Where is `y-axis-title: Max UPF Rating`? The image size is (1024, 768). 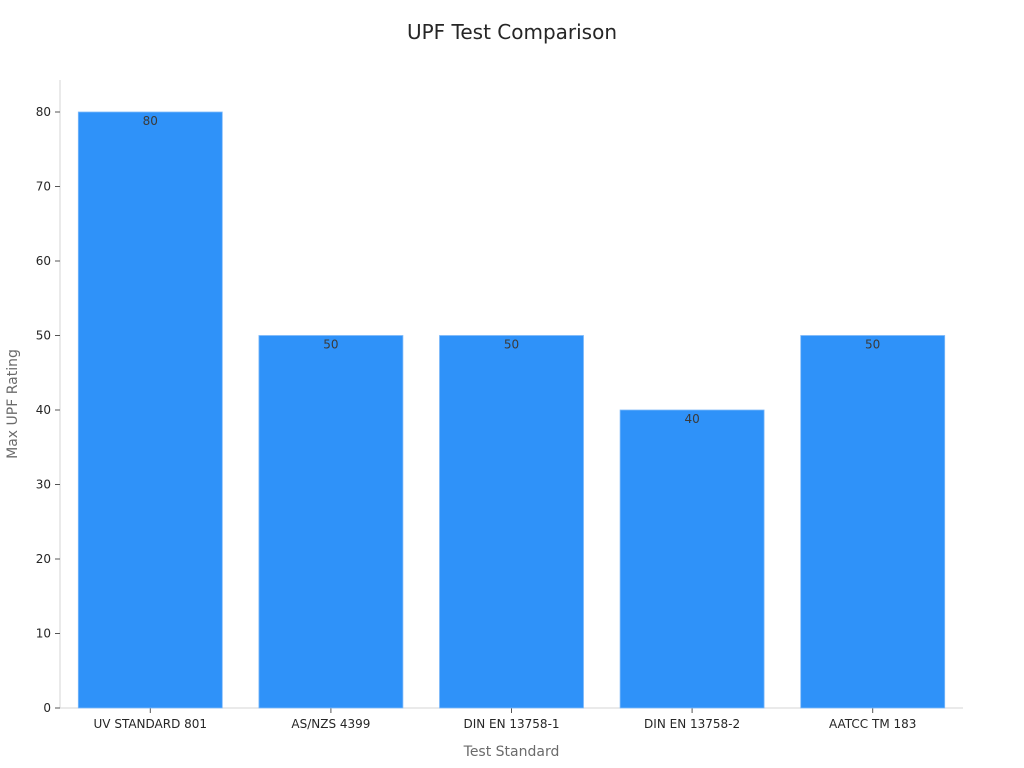 y-axis-title: Max UPF Rating is located at coordinates (13, 404).